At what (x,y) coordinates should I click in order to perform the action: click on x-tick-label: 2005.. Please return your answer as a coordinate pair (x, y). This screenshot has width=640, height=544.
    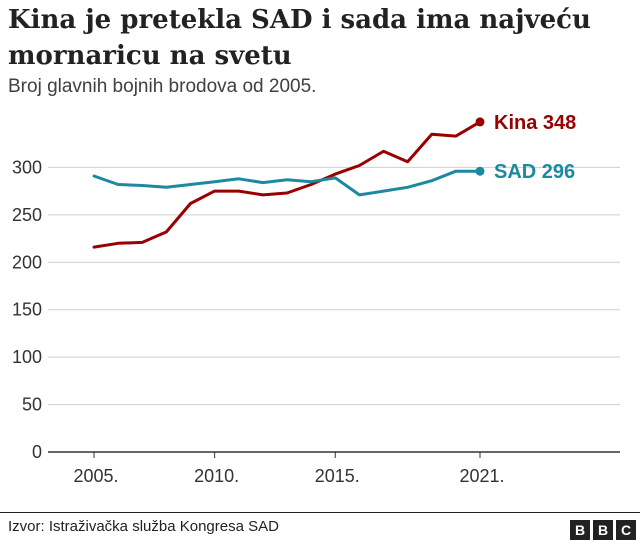
    Looking at the image, I should click on (95, 476).